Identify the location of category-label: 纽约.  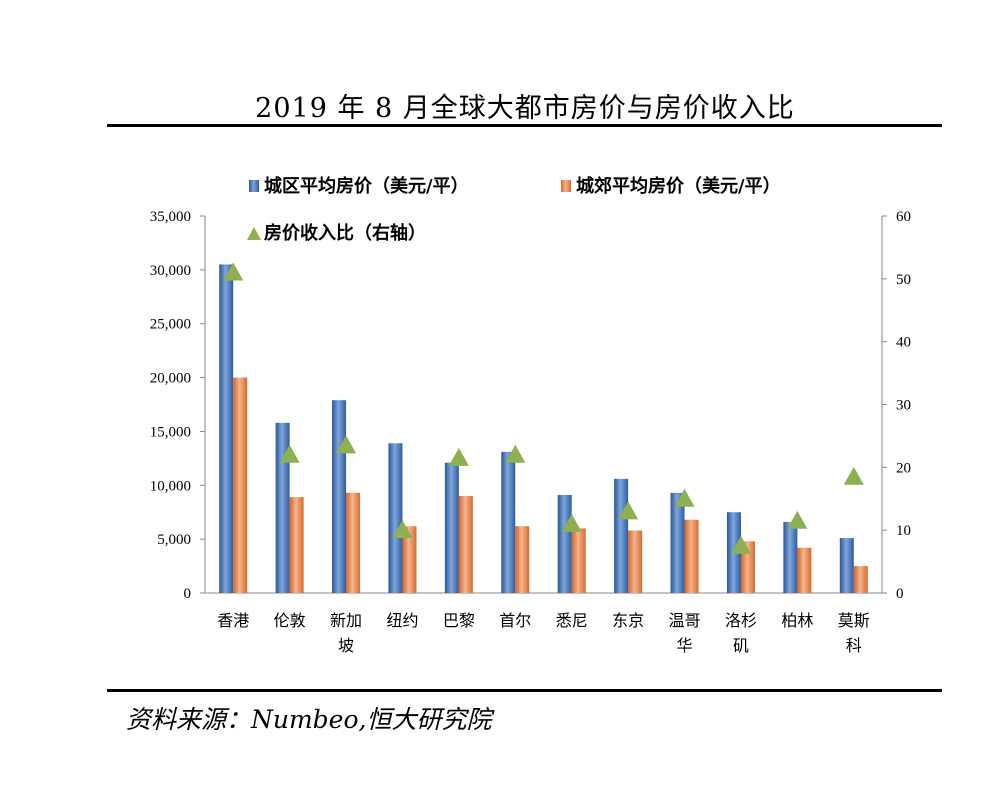
(402, 620).